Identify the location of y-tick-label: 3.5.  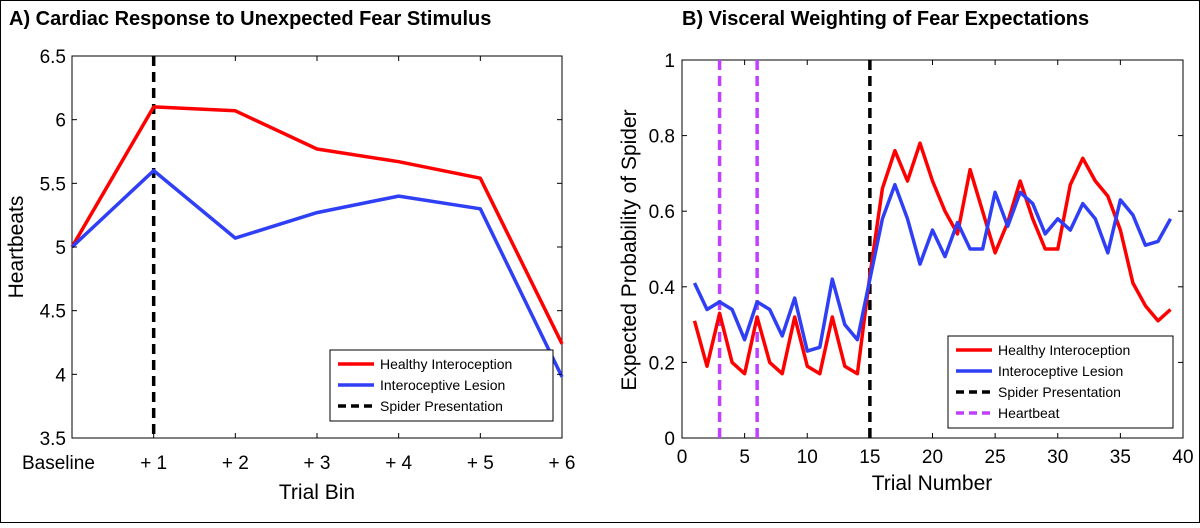
(53, 439).